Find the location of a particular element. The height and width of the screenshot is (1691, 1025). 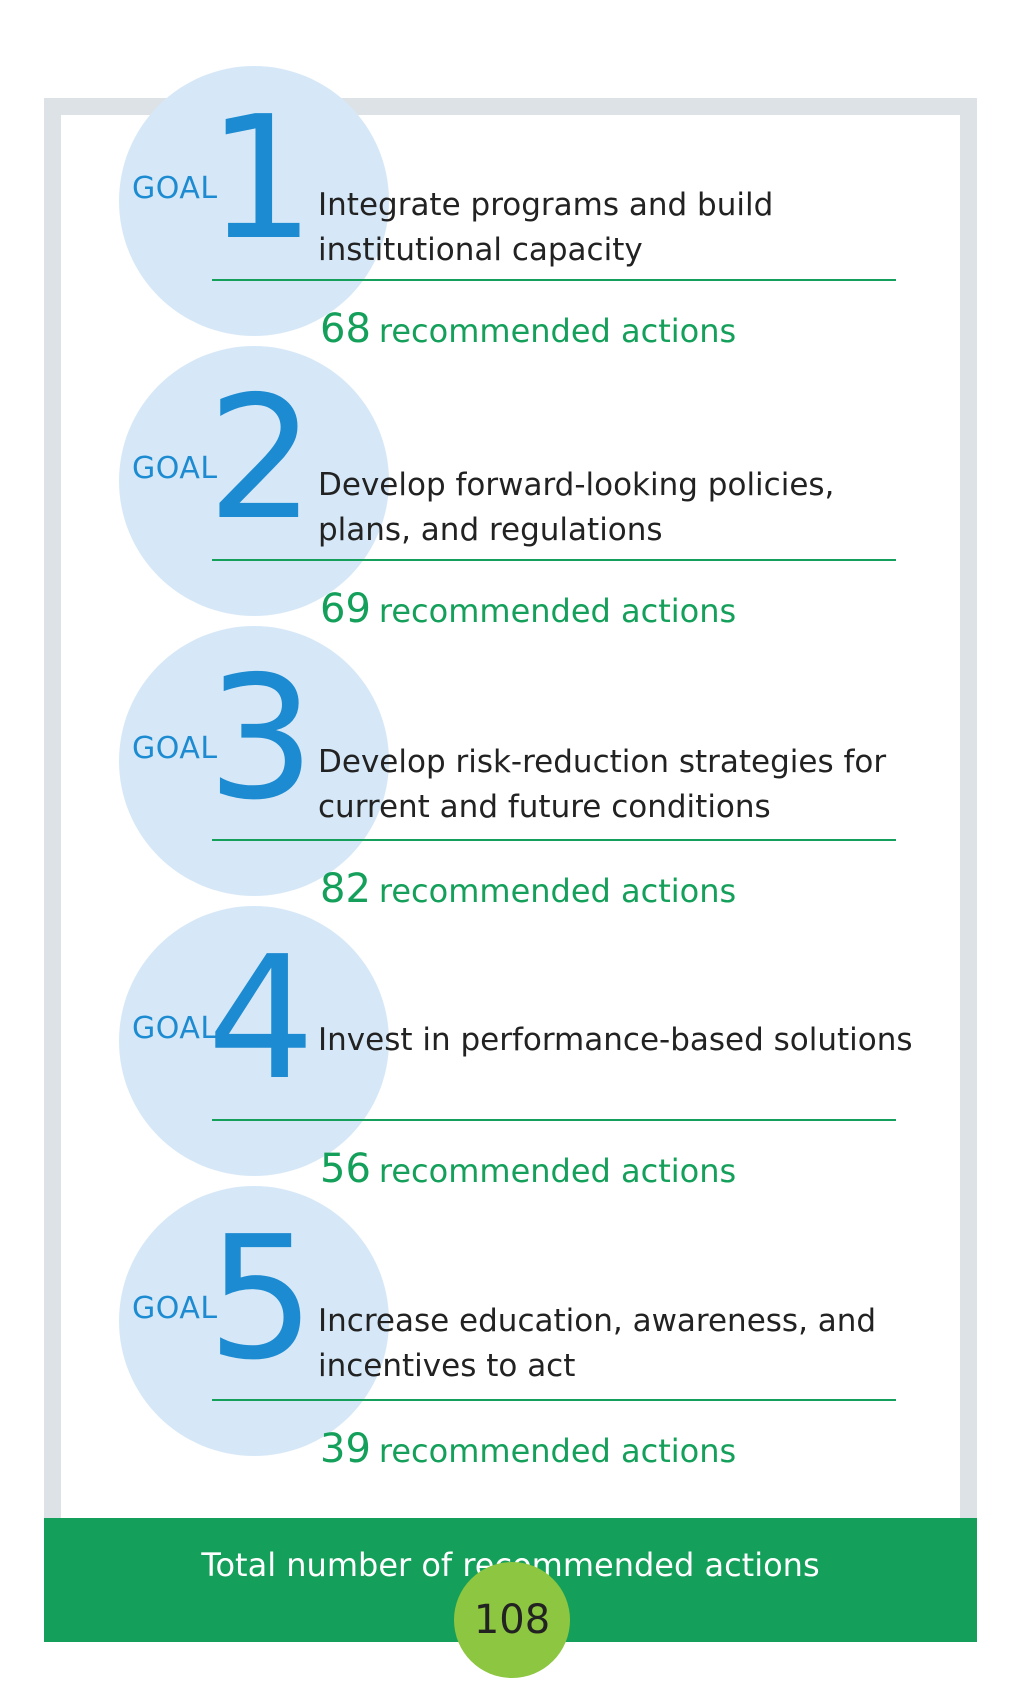

goal-2-actions: 69 recommended actions is located at coordinates (528, 609).